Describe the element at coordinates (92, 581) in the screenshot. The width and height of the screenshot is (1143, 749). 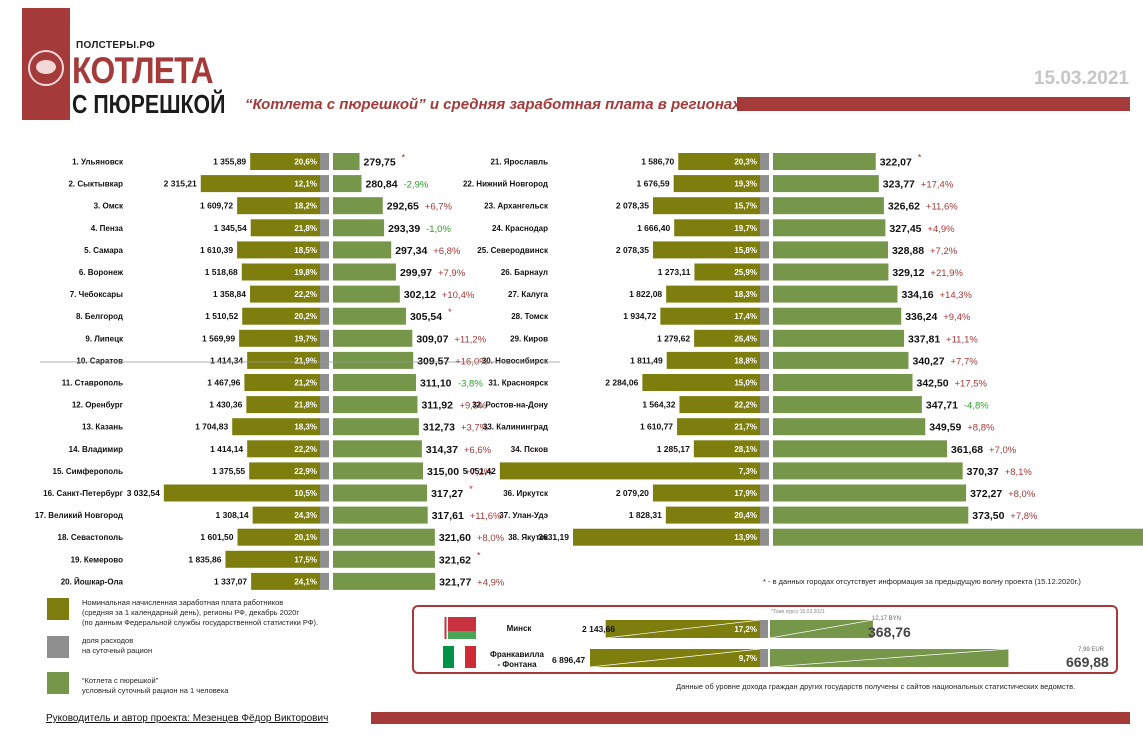
I see `region-label: 20. Йошкар-Ола` at that location.